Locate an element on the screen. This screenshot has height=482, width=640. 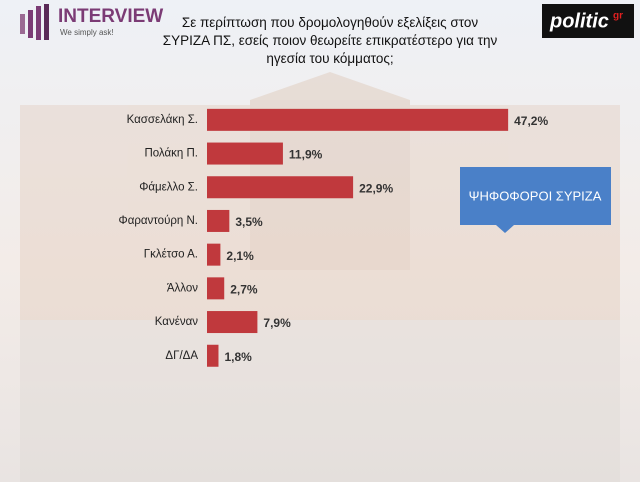
interview-logo: INTERVIEW We simply ask! is located at coordinates (91, 22).